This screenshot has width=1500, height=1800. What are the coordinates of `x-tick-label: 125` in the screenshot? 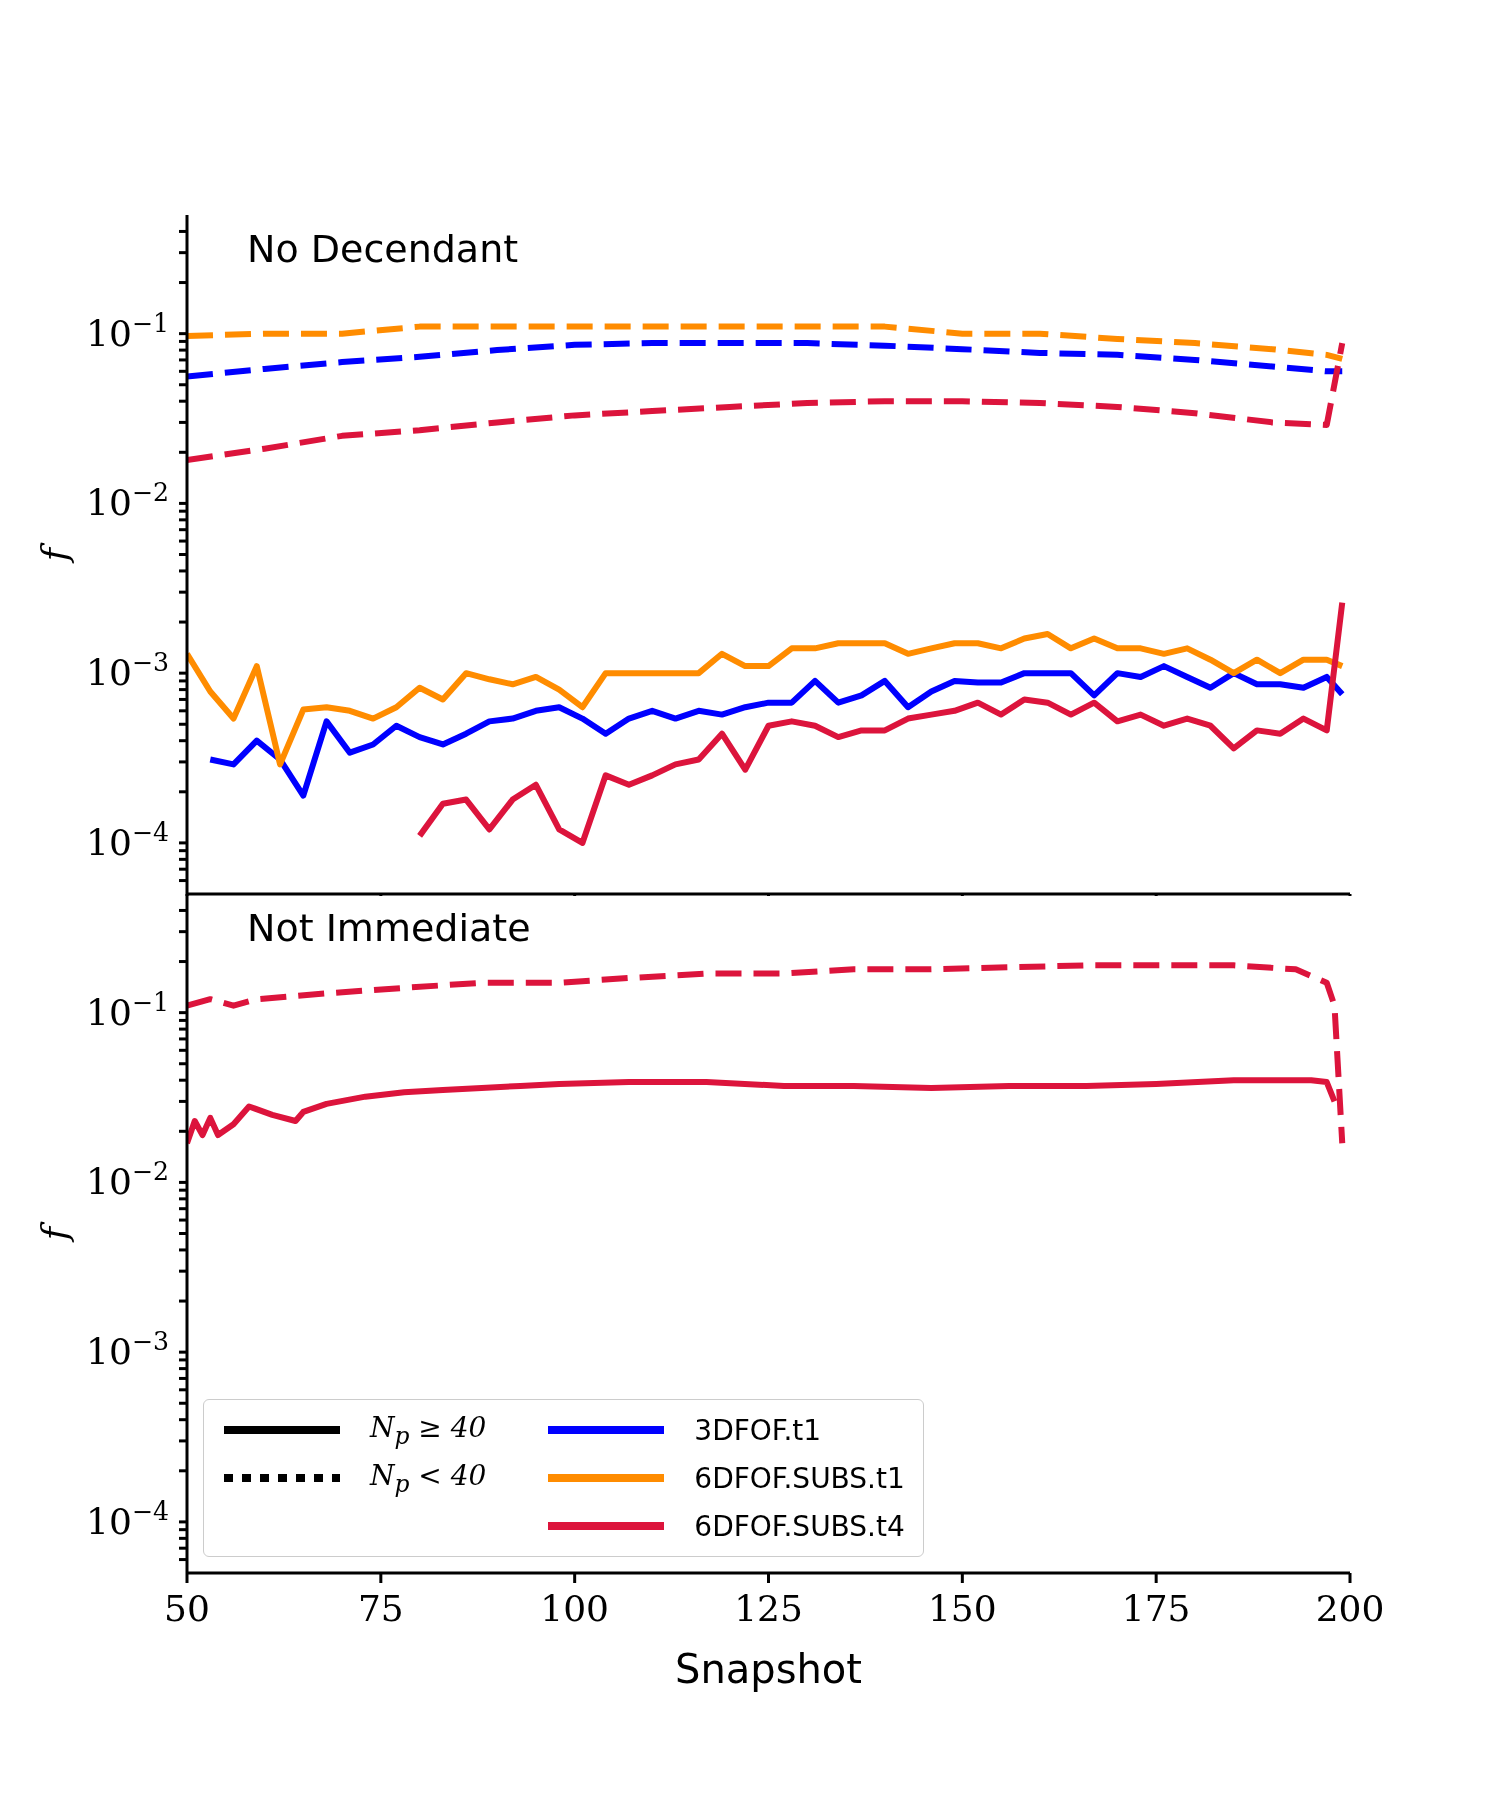 It's located at (768, 1608).